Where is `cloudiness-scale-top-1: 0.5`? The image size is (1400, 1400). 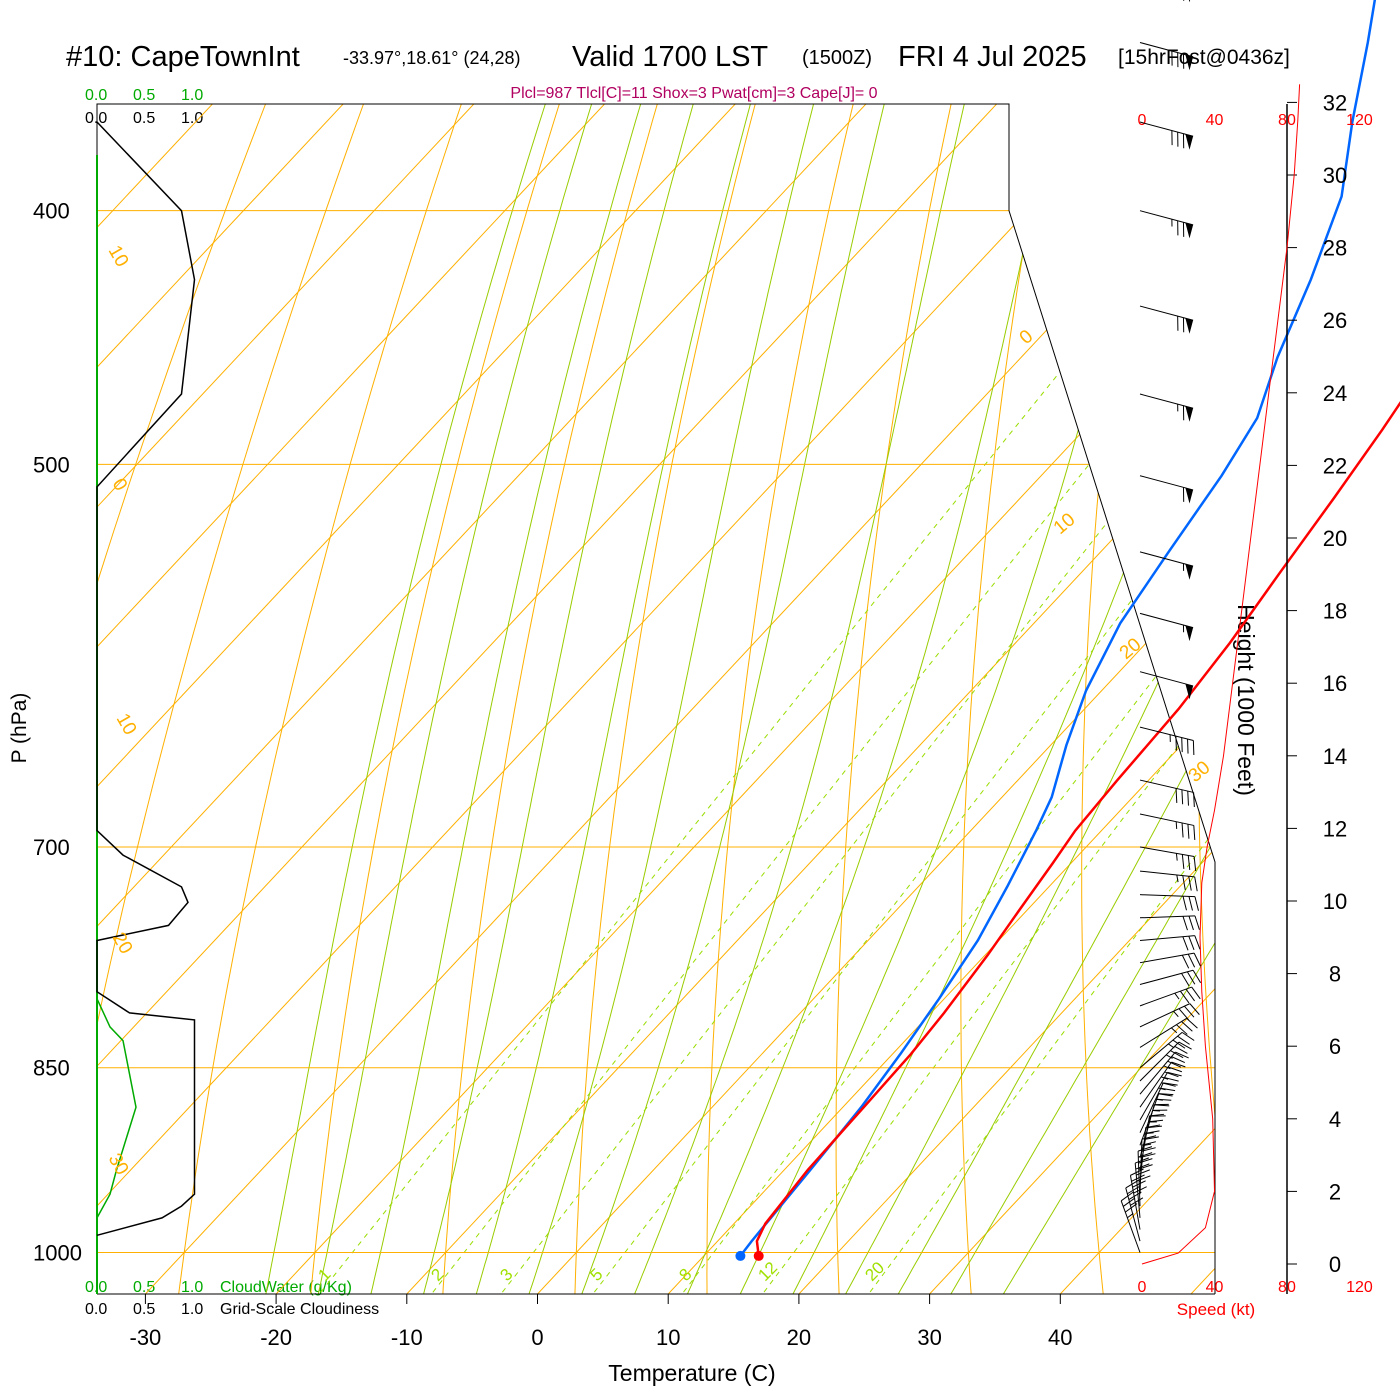
cloudiness-scale-top-1: 0.5 is located at coordinates (144, 118).